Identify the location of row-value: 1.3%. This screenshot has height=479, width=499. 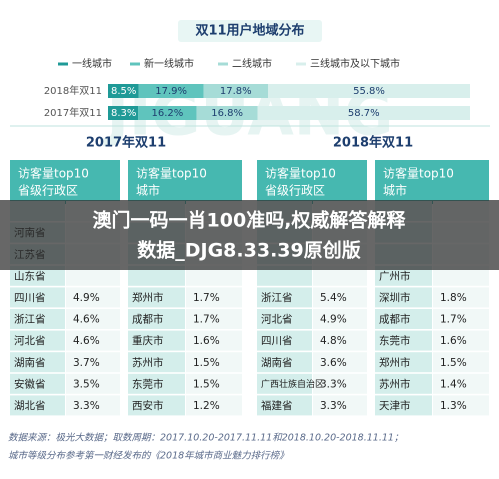
(453, 406).